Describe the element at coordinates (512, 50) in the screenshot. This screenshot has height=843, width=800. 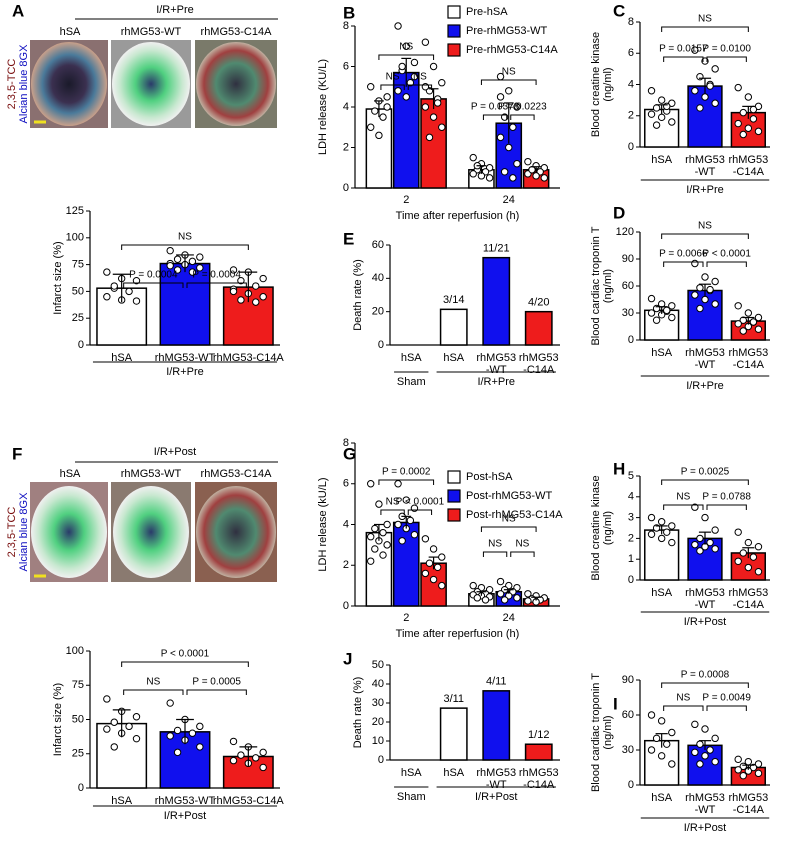
I see `legend-label: Pre-rhMG53-C14A` at that location.